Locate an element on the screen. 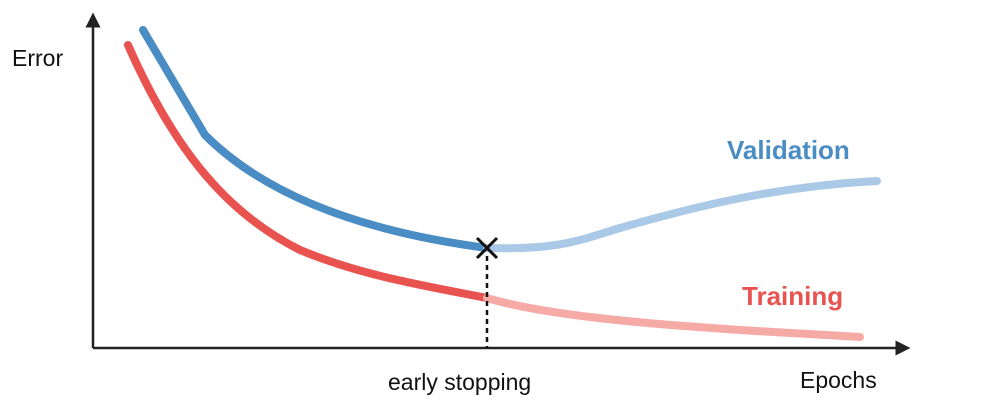  training-curve-after is located at coordinates (673, 317).